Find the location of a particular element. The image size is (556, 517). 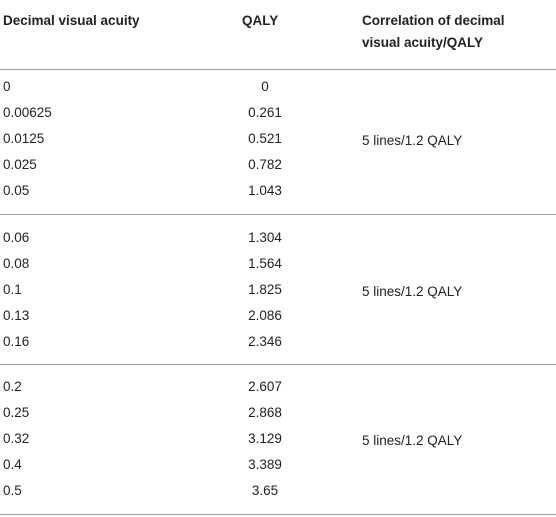

table-row: 0 0 is located at coordinates (278, 87).